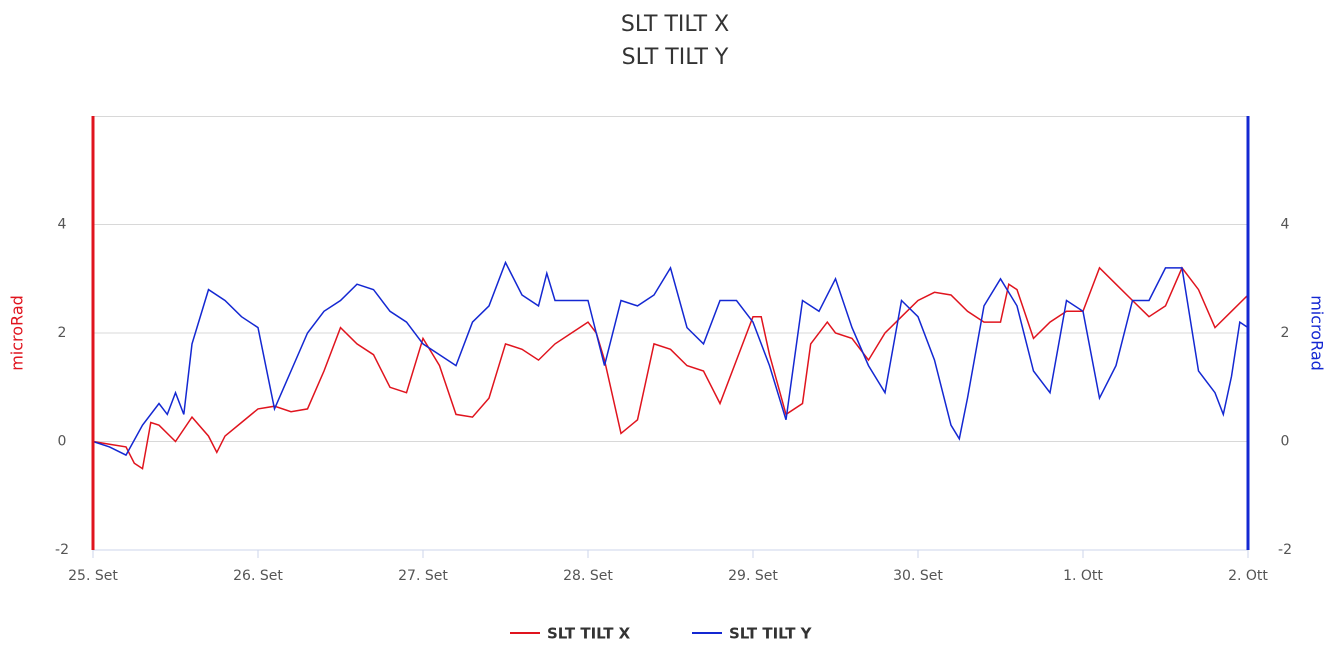 The width and height of the screenshot is (1331, 648). Describe the element at coordinates (62, 550) in the screenshot. I see `y-tick-label: -2` at that location.